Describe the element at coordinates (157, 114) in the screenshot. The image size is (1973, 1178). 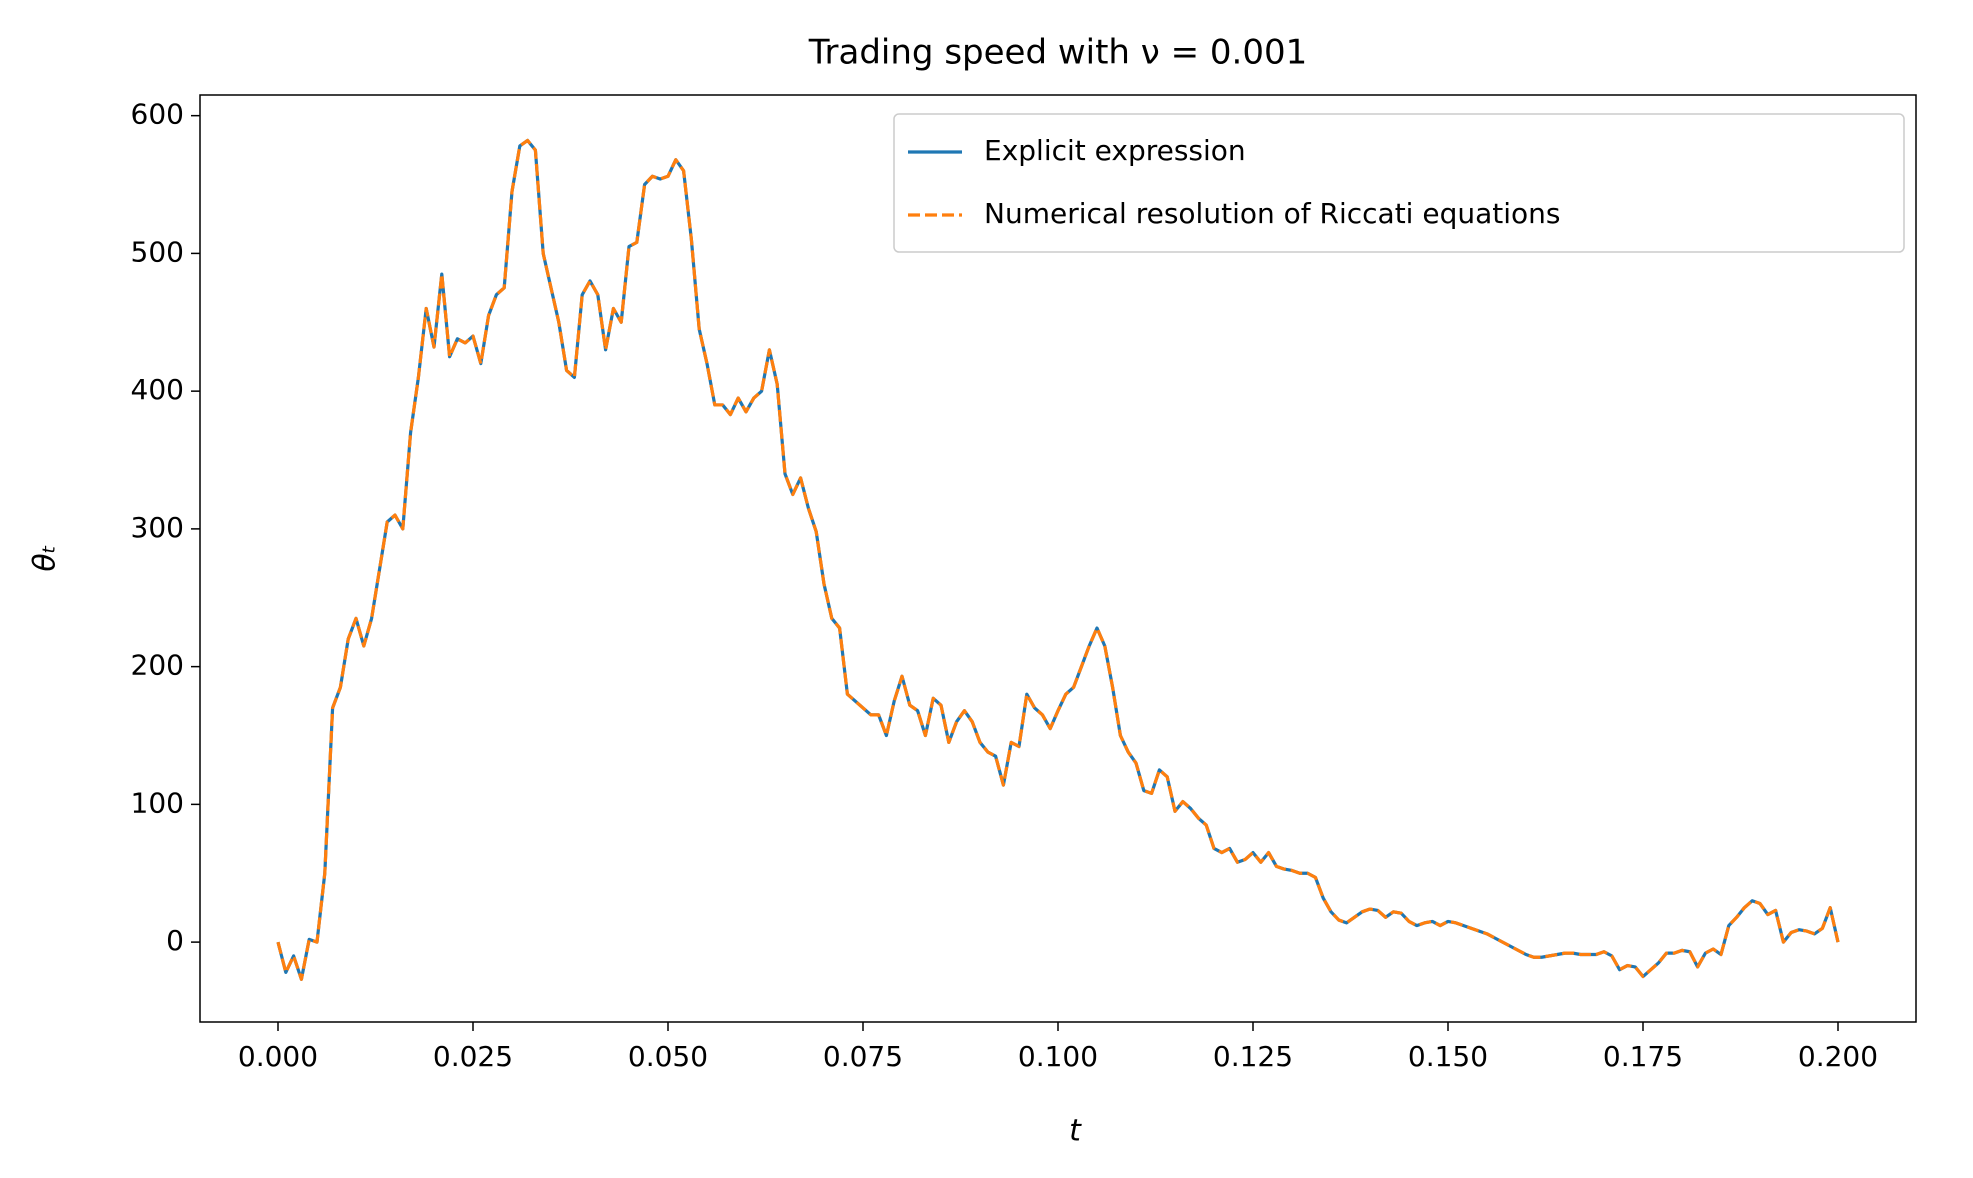
I see `y-tick-label: 600` at that location.